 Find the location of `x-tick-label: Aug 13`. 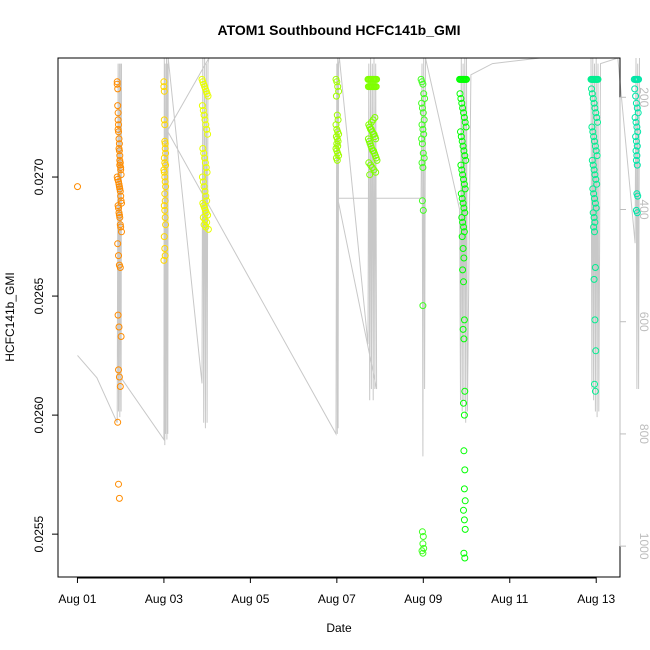

x-tick-label: Aug 13 is located at coordinates (596, 599).